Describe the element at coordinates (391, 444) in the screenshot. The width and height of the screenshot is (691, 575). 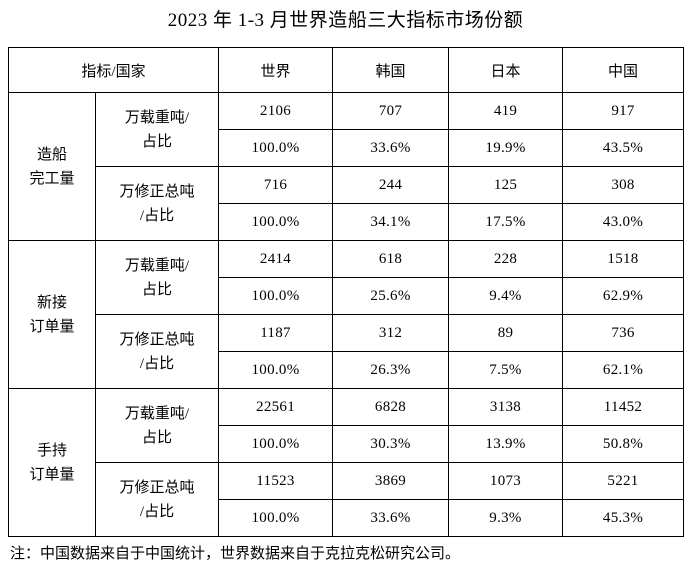
I see `share-cell: 30.3%` at that location.